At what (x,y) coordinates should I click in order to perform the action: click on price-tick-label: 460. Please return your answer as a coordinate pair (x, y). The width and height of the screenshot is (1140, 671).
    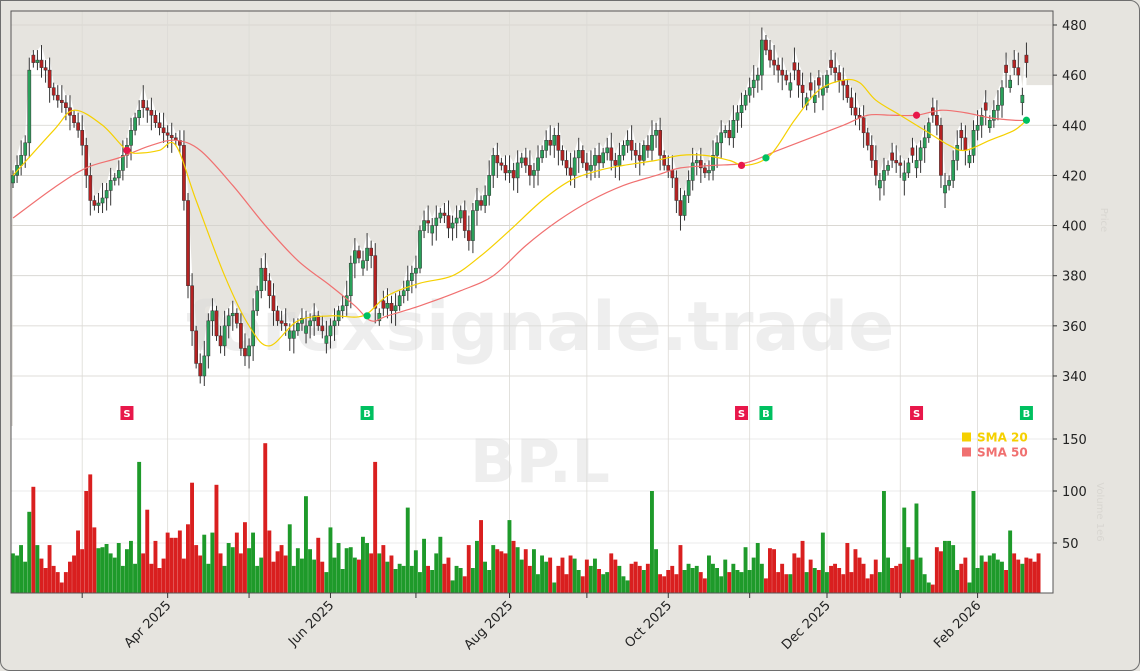
    Looking at the image, I should click on (1074, 76).